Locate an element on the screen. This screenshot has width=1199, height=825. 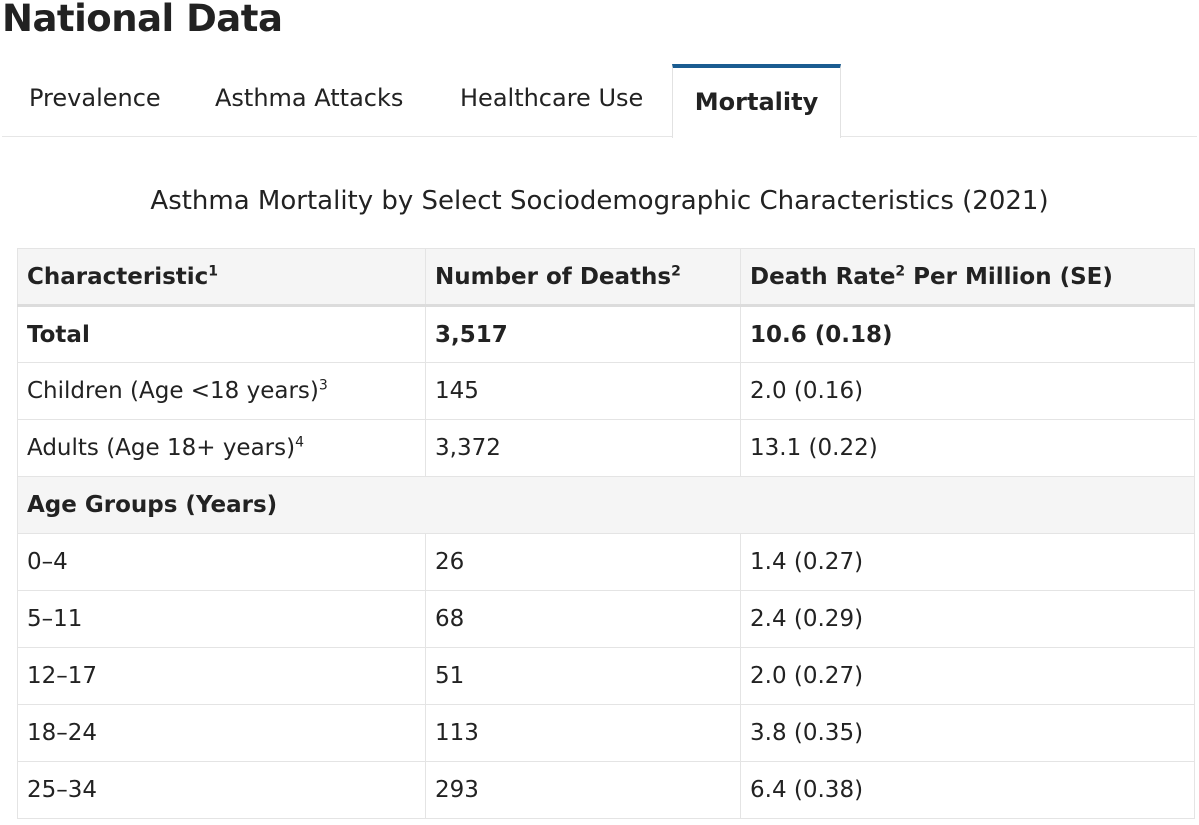
table-row-total: Total 3,517 10.6 (0.18) is located at coordinates (606, 334).